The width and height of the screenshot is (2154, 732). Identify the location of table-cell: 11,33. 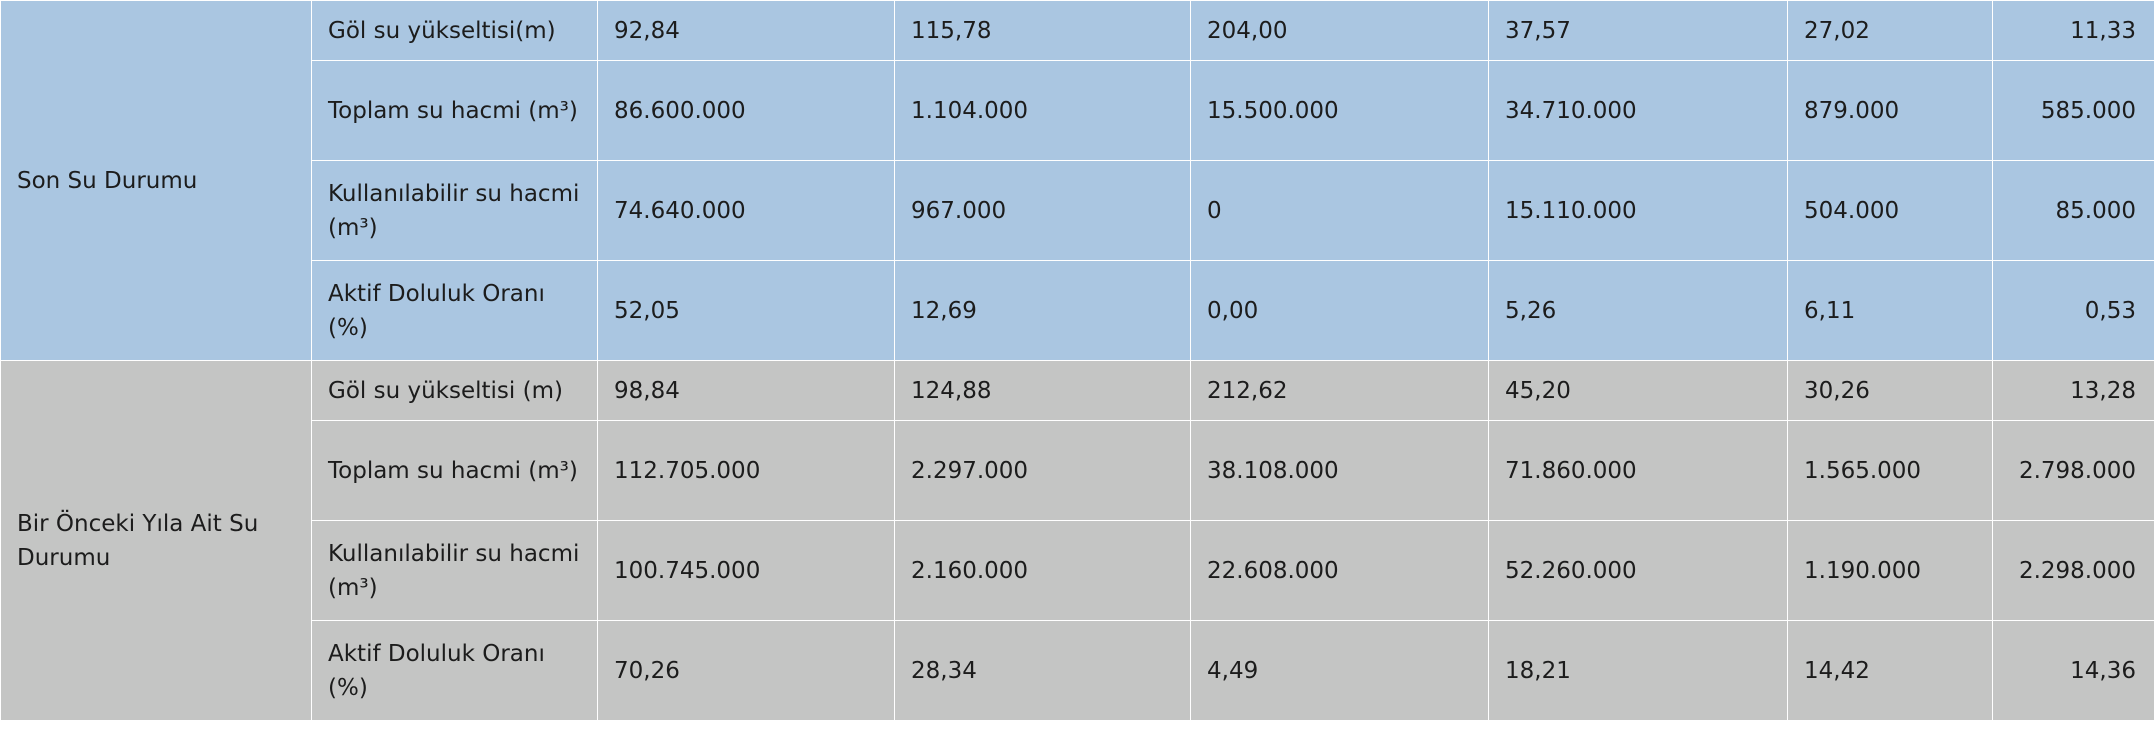
(2073, 30).